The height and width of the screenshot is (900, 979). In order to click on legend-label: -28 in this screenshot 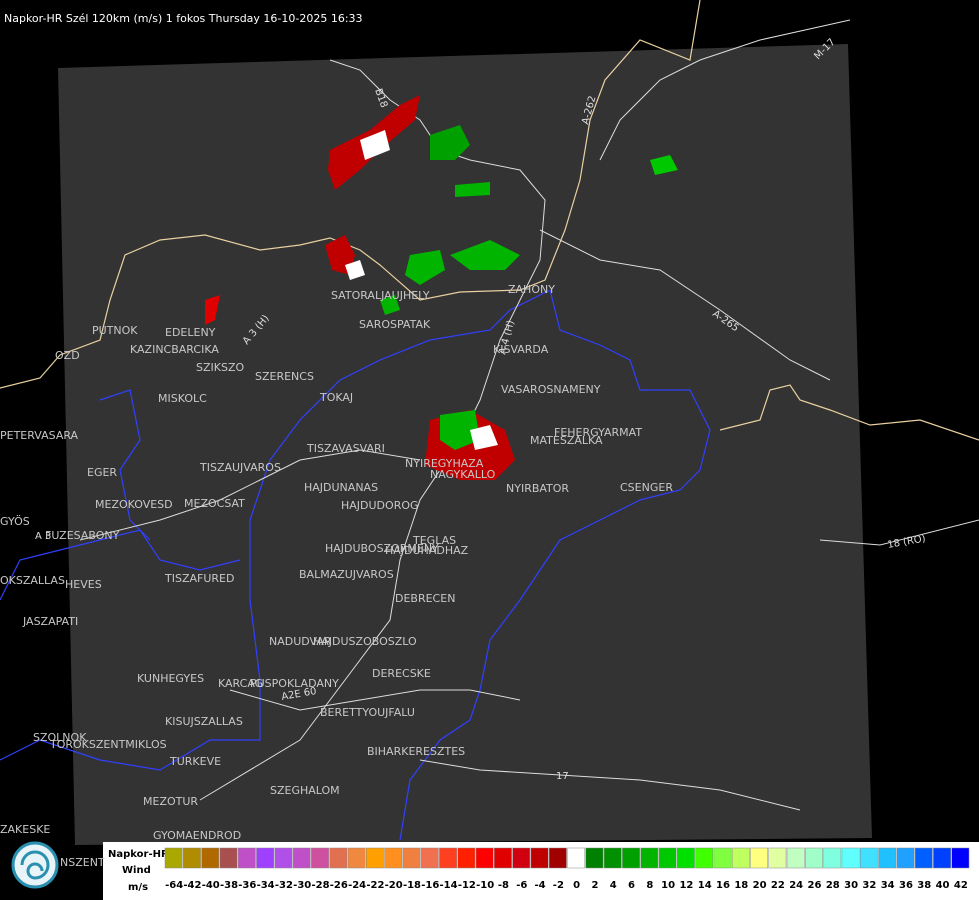, I will do `click(320, 885)`.